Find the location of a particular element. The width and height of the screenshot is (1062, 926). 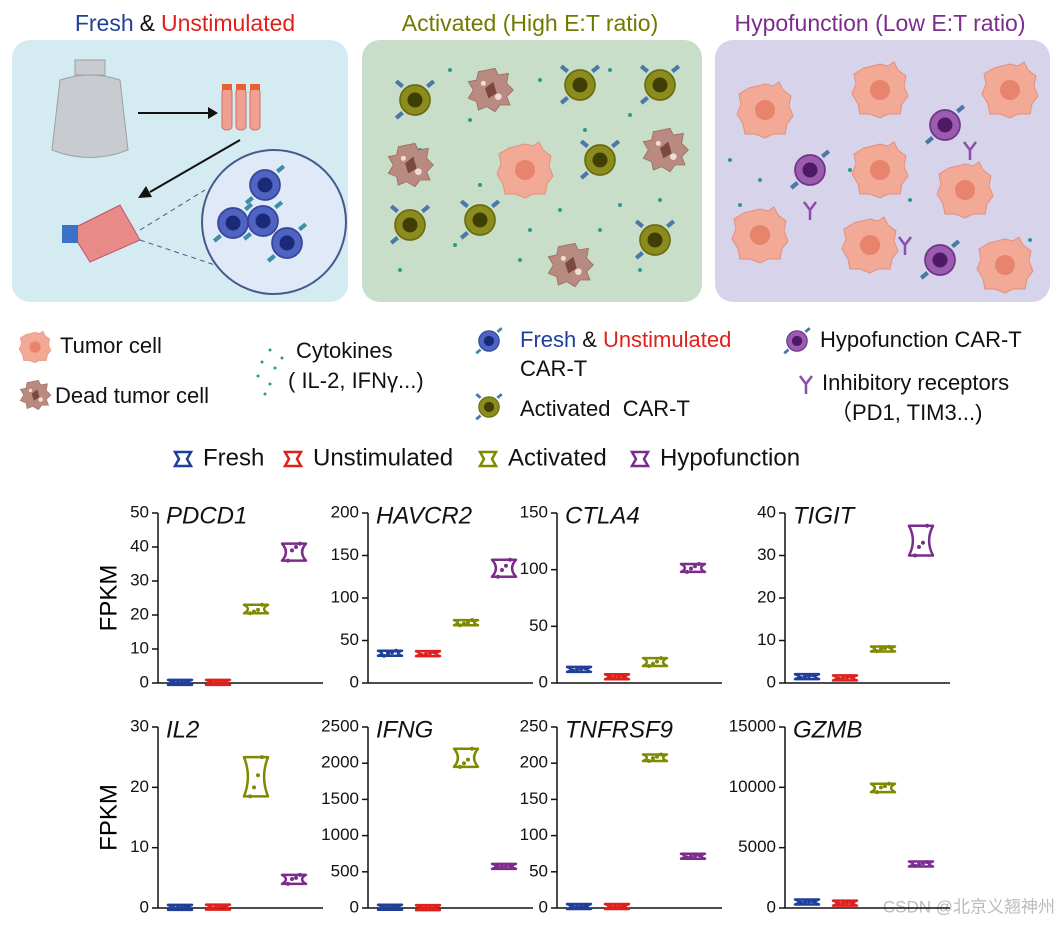

key-text: Fresh & Unstimulated is located at coordinates (625, 339).